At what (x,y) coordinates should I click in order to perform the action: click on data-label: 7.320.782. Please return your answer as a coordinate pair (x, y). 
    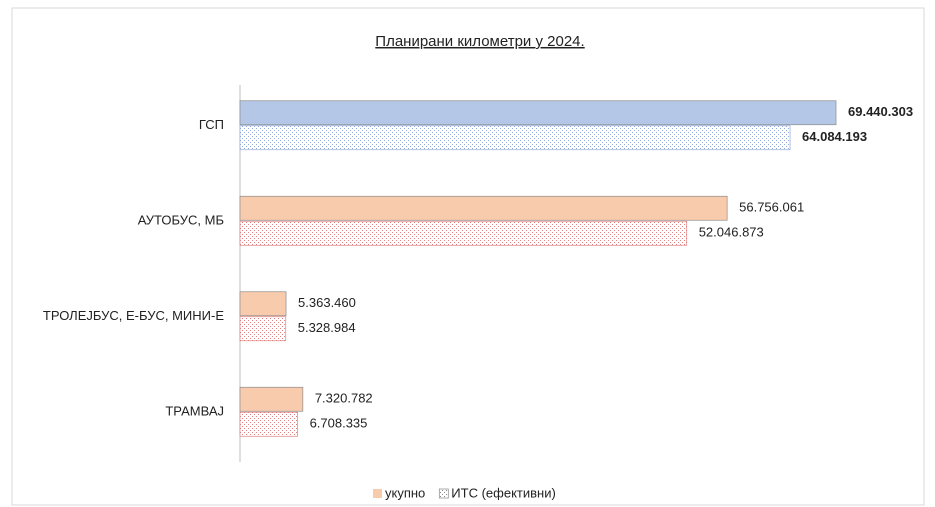
    Looking at the image, I should click on (344, 398).